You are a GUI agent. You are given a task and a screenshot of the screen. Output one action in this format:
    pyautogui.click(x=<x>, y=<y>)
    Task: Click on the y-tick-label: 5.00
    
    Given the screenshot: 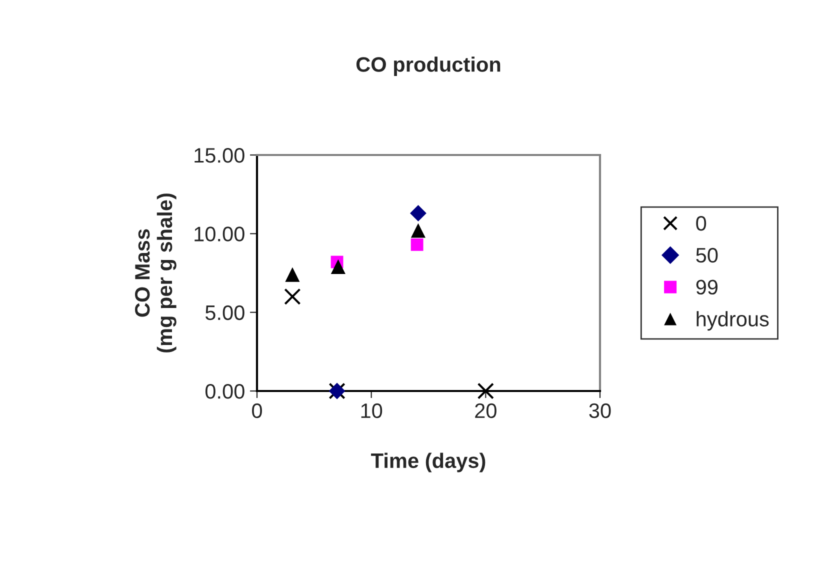 What is the action you would take?
    pyautogui.click(x=224, y=312)
    